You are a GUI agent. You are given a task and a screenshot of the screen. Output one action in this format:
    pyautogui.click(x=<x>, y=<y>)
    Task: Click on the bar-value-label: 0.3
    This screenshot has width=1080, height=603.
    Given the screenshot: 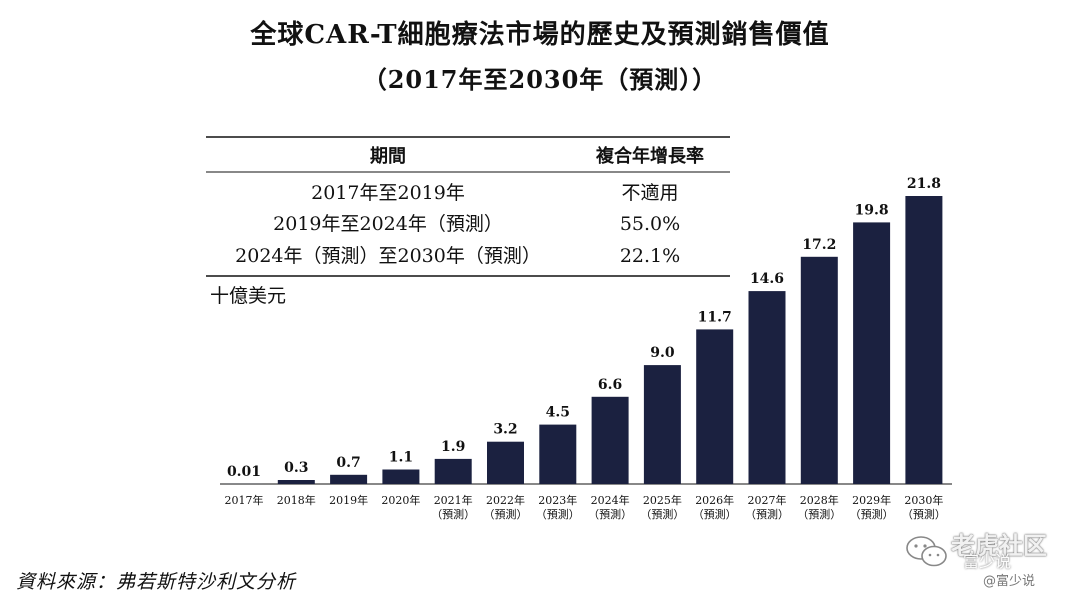 What is the action you would take?
    pyautogui.click(x=296, y=468)
    